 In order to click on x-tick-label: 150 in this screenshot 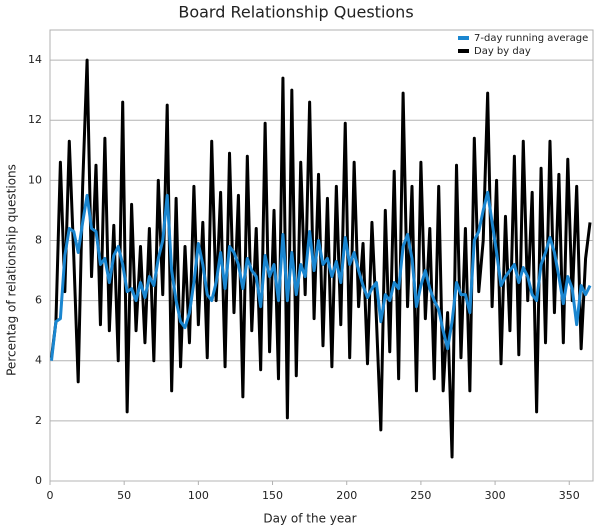, I will do `click(272, 495)`.